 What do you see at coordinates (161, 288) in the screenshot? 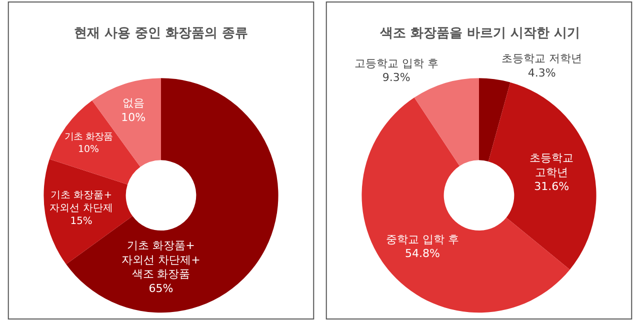
I see `data-label: 65%` at bounding box center [161, 288].